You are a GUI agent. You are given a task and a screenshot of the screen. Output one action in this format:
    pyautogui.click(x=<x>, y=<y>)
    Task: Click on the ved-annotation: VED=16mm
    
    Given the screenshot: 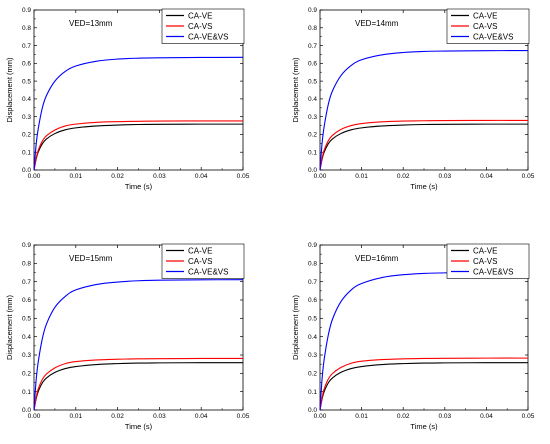 What is the action you would take?
    pyautogui.click(x=377, y=258)
    